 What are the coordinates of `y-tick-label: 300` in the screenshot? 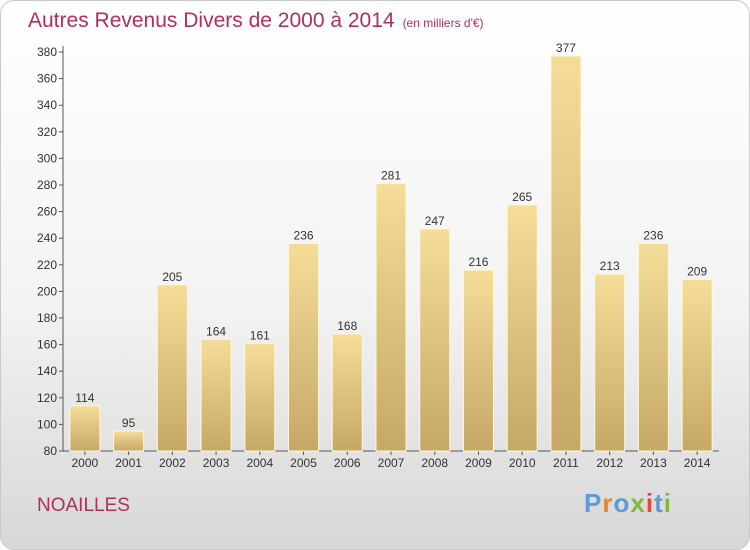 It's located at (47, 158).